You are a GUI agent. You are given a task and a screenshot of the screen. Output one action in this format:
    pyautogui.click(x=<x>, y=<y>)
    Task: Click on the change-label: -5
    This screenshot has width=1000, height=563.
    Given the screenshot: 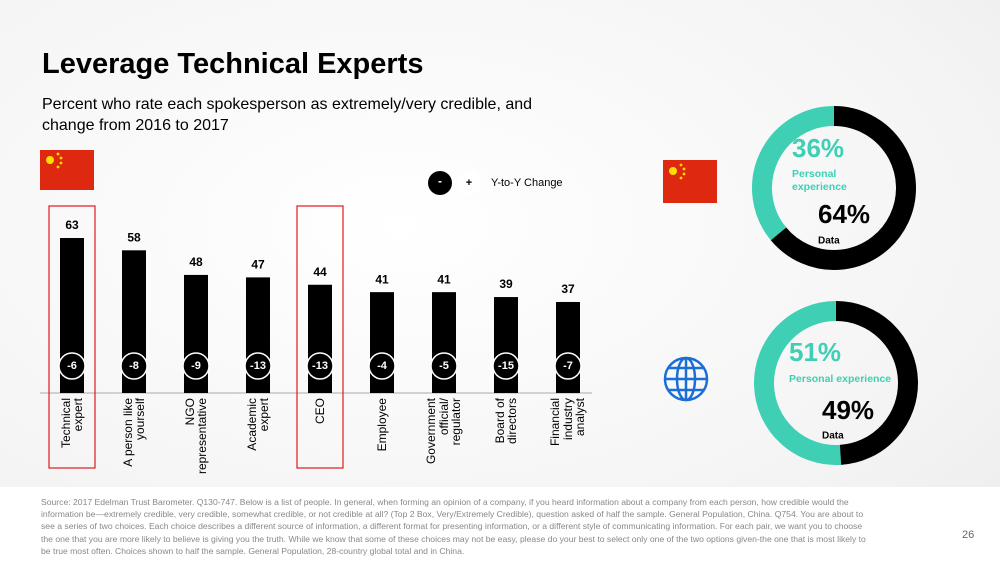 What is the action you would take?
    pyautogui.click(x=444, y=366)
    